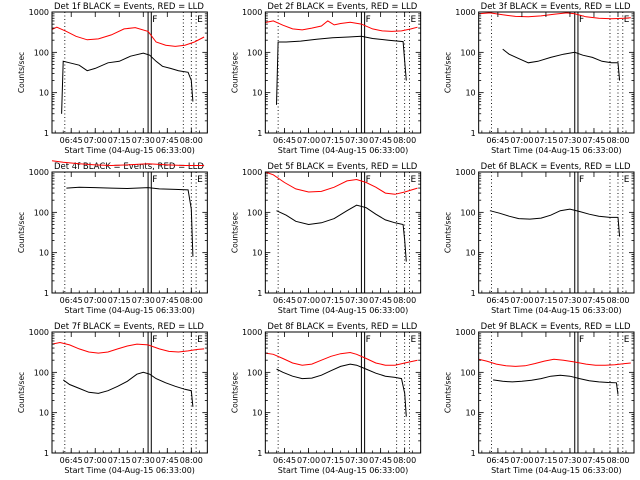 The width and height of the screenshot is (640, 480). Describe the element at coordinates (129, 167) in the screenshot. I see `chart-title: Det 4f BLACK = Events, RED = LLD` at that location.